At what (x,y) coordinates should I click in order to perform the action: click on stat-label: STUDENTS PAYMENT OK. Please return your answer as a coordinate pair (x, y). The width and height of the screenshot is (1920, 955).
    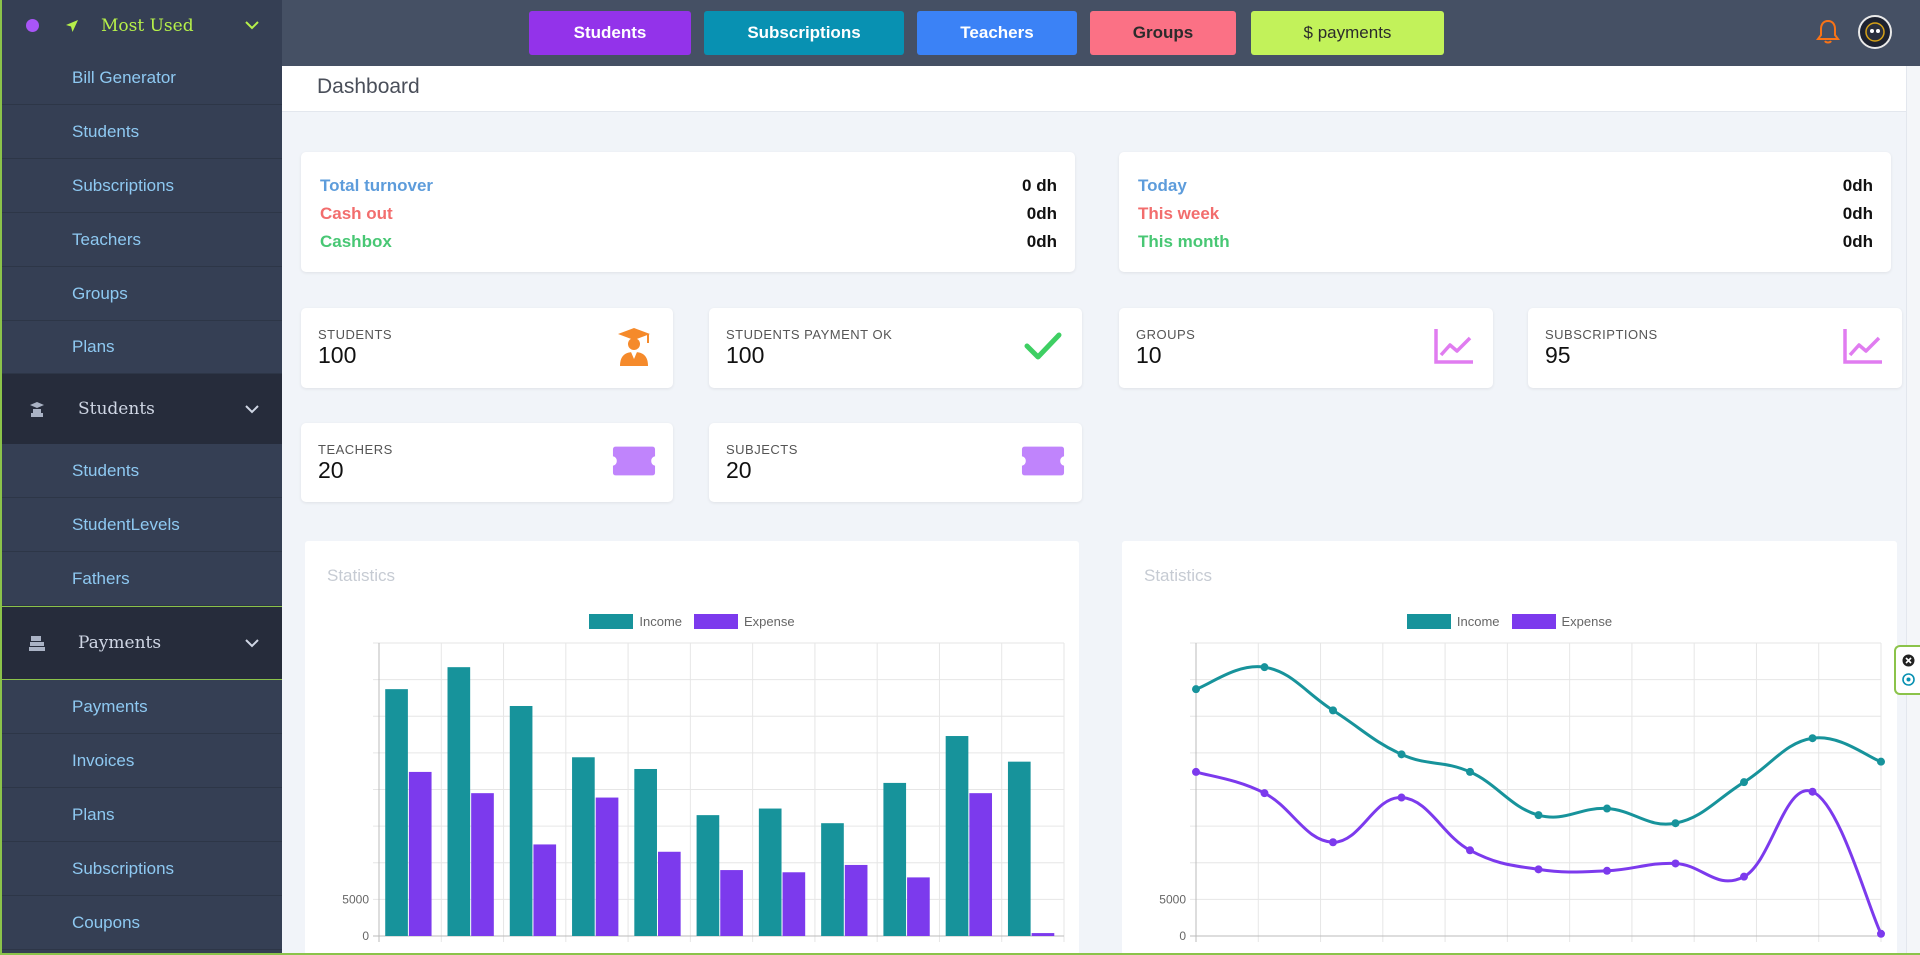
    Looking at the image, I should click on (809, 334).